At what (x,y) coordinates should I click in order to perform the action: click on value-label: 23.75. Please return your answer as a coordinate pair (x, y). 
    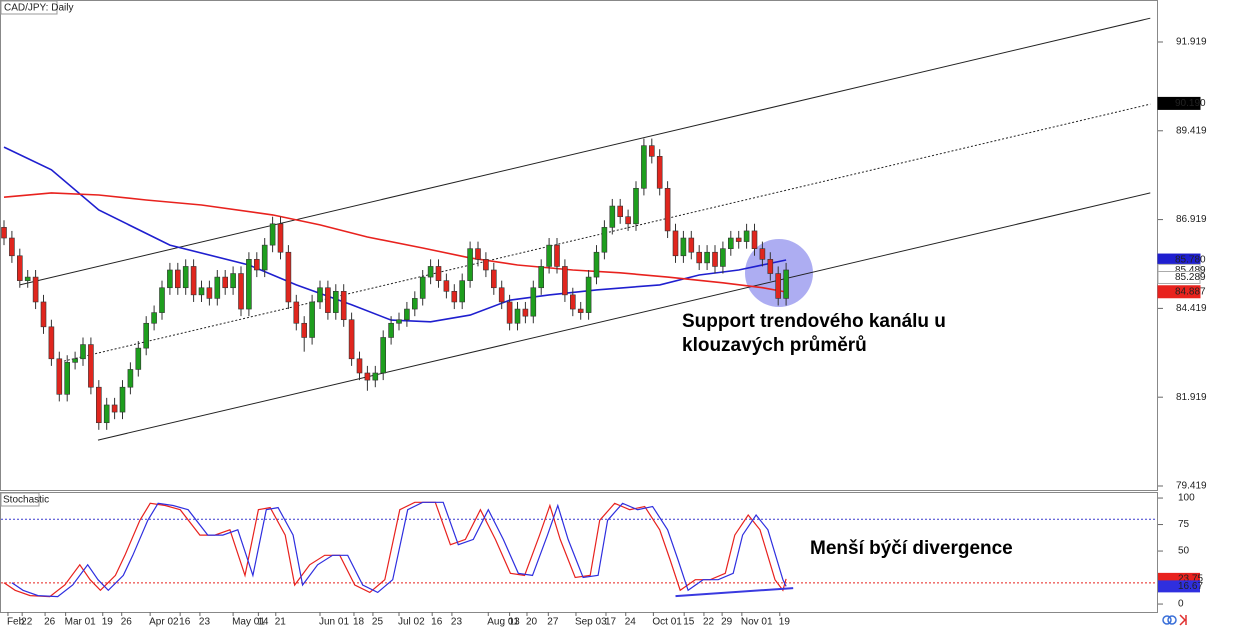
    Looking at the image, I should click on (1190, 579).